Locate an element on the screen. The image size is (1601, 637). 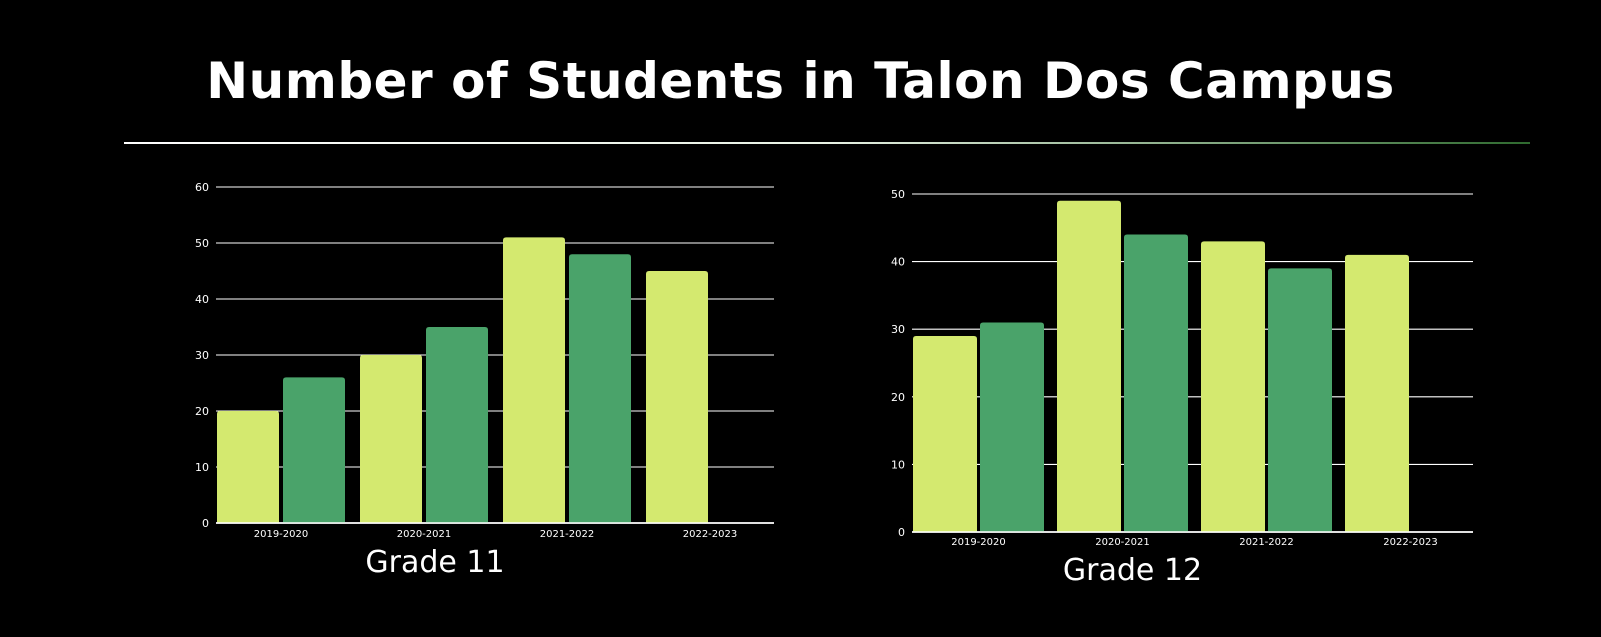
page-title: Number of Students in Talon Dos Campus is located at coordinates (800, 81).